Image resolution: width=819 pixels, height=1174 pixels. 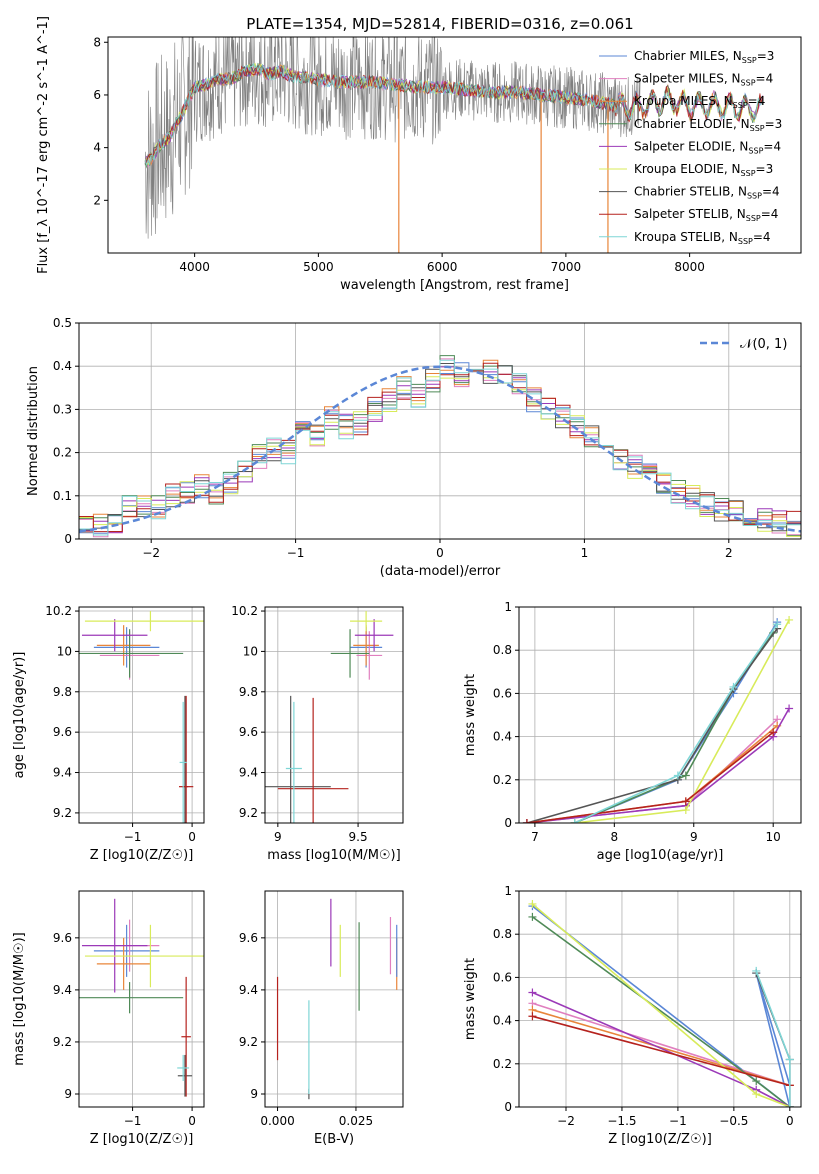 I want to click on y-tick-label: 2, so click(x=97, y=200).